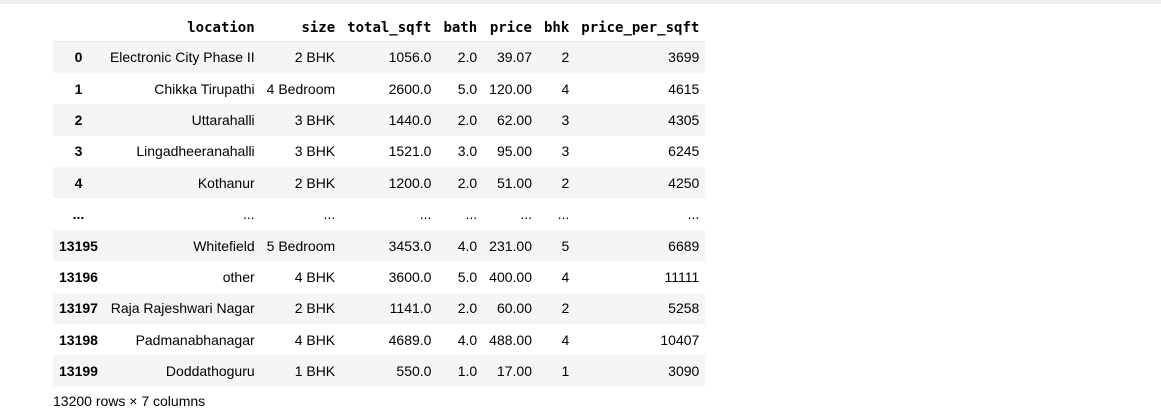 The image size is (1161, 419). I want to click on table-cell: Padmanabhanagar, so click(195, 339).